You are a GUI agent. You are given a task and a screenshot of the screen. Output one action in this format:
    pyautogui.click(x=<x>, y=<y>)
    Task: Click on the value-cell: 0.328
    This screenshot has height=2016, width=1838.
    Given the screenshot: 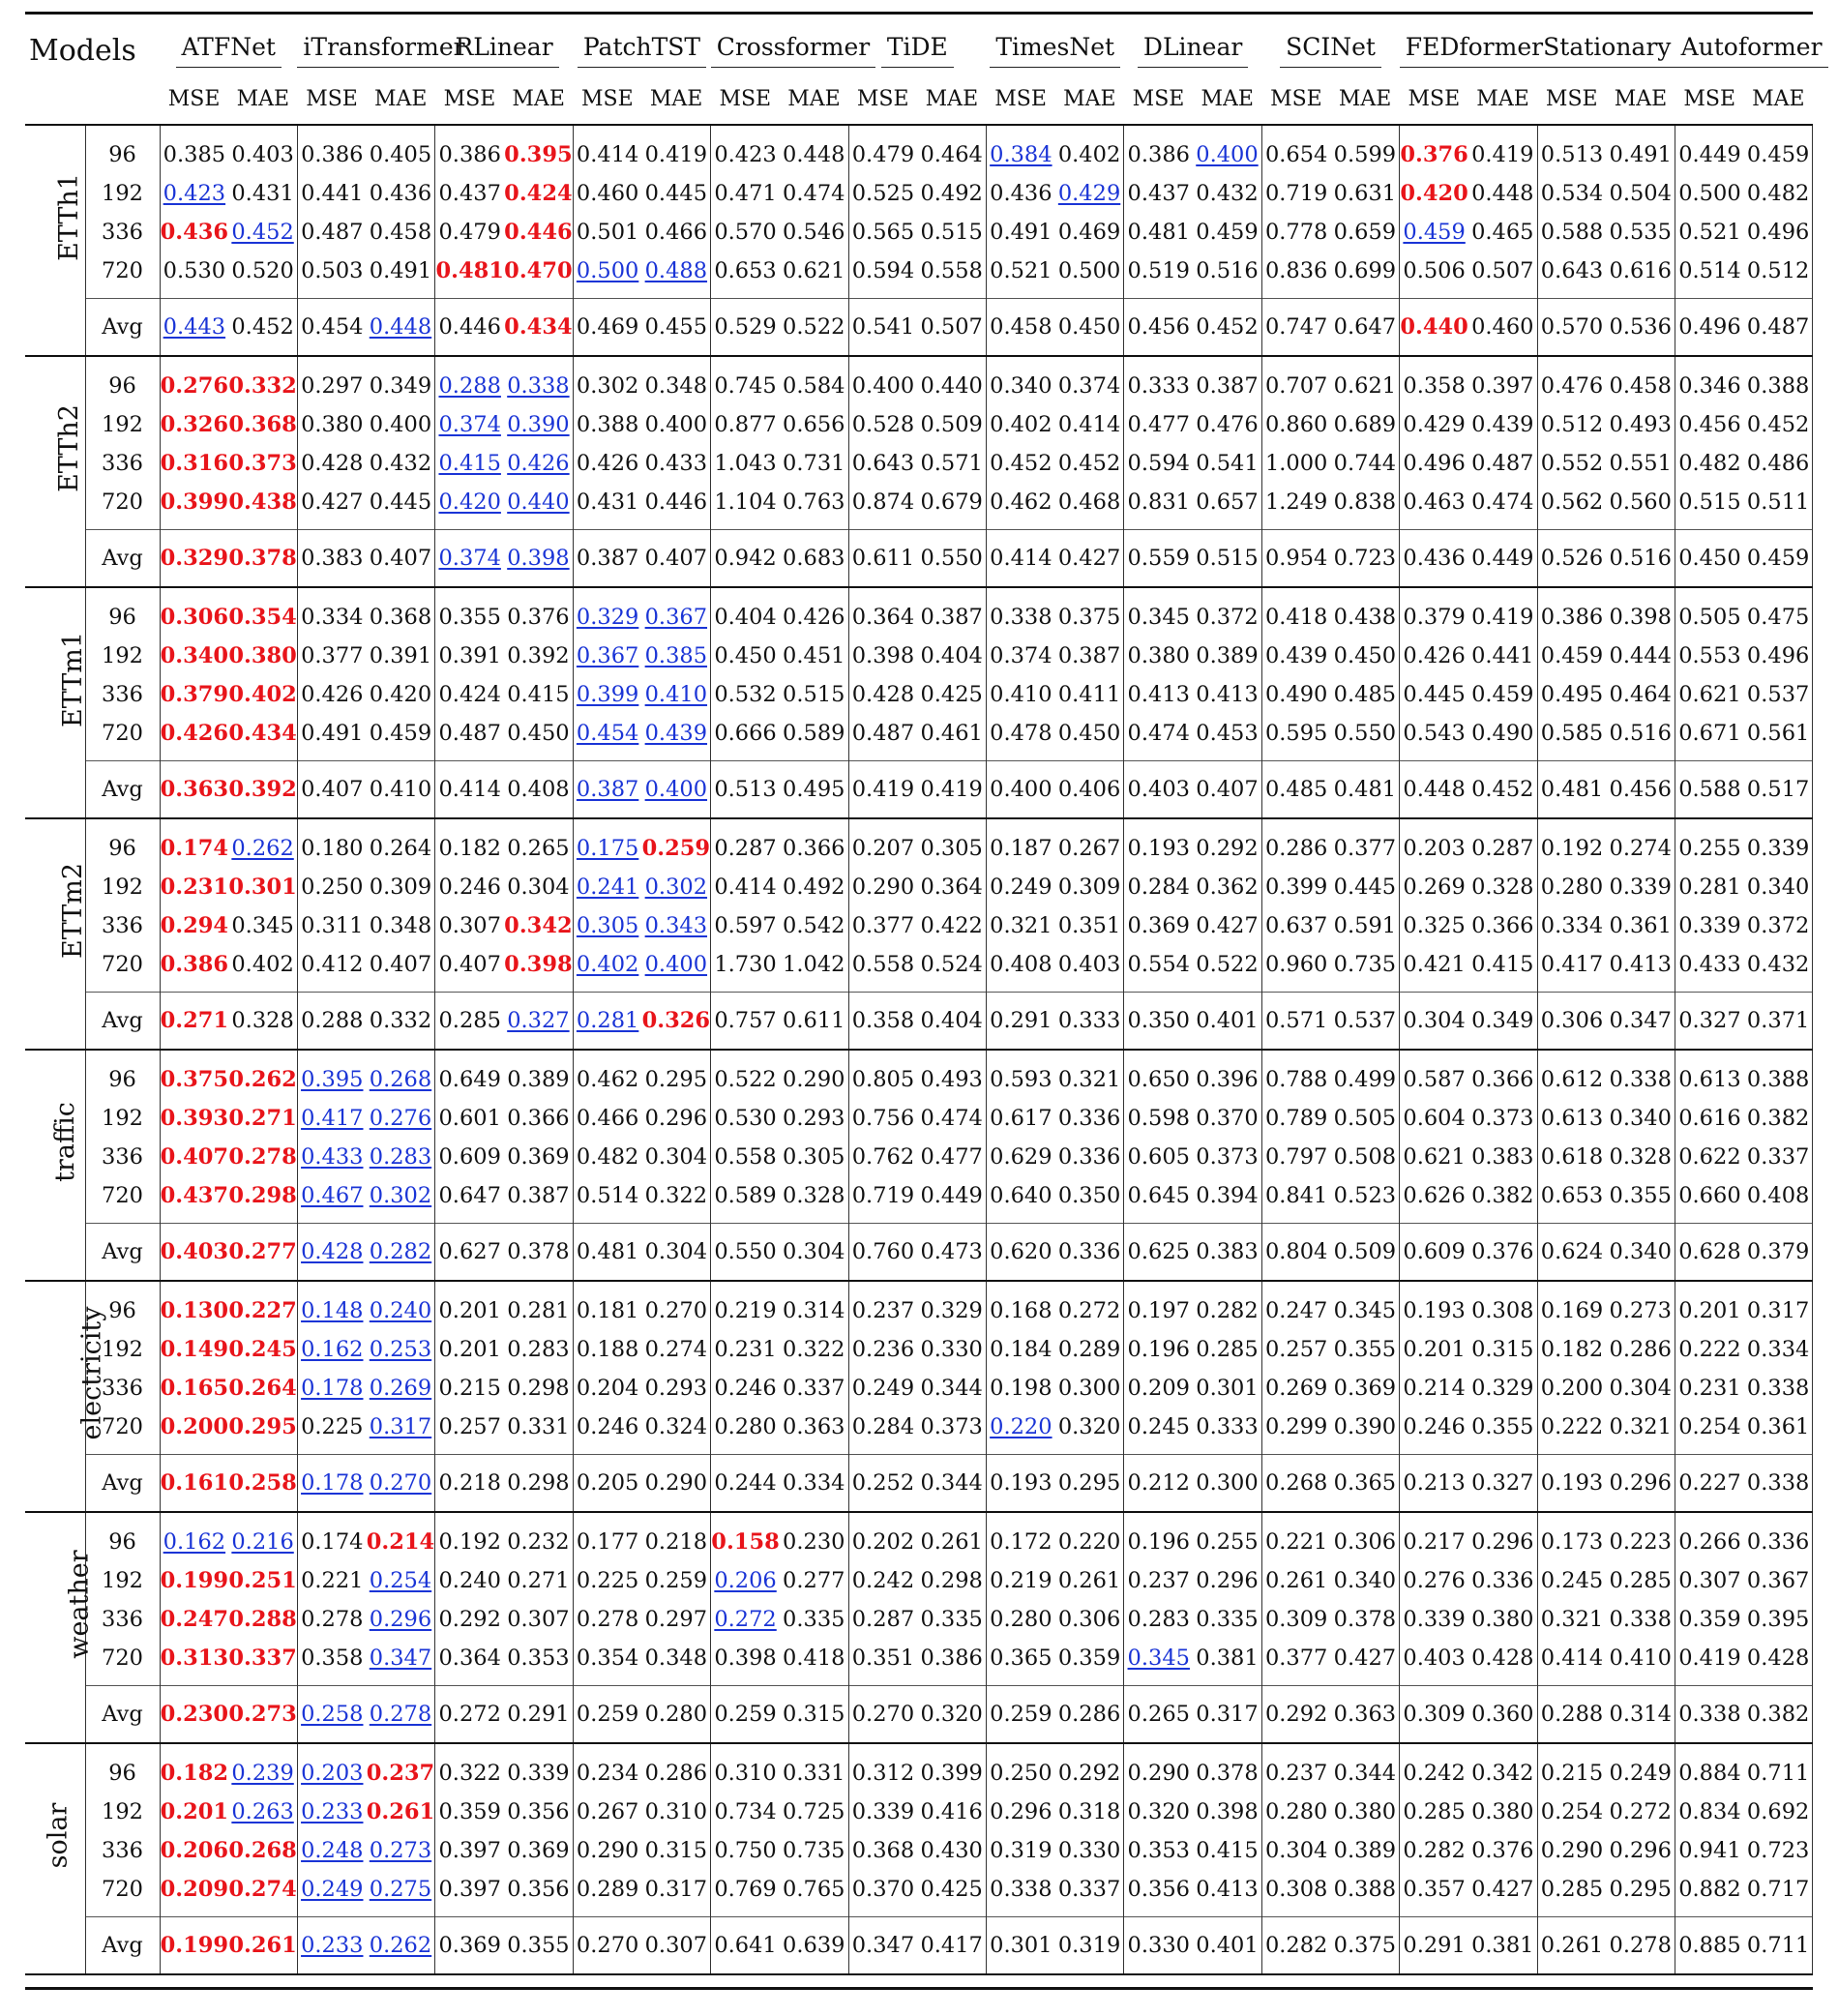 What is the action you would take?
    pyautogui.click(x=1641, y=1157)
    